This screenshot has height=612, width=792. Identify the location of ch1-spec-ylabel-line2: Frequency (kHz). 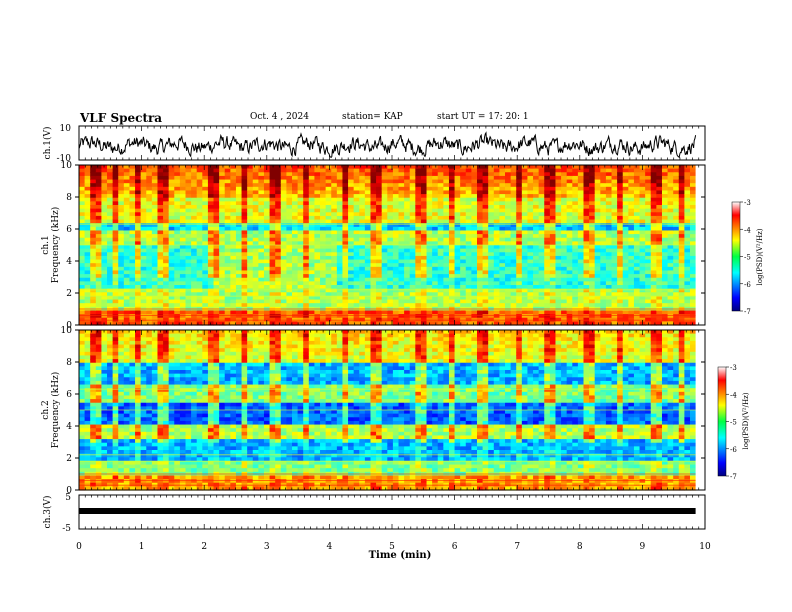
(55, 245).